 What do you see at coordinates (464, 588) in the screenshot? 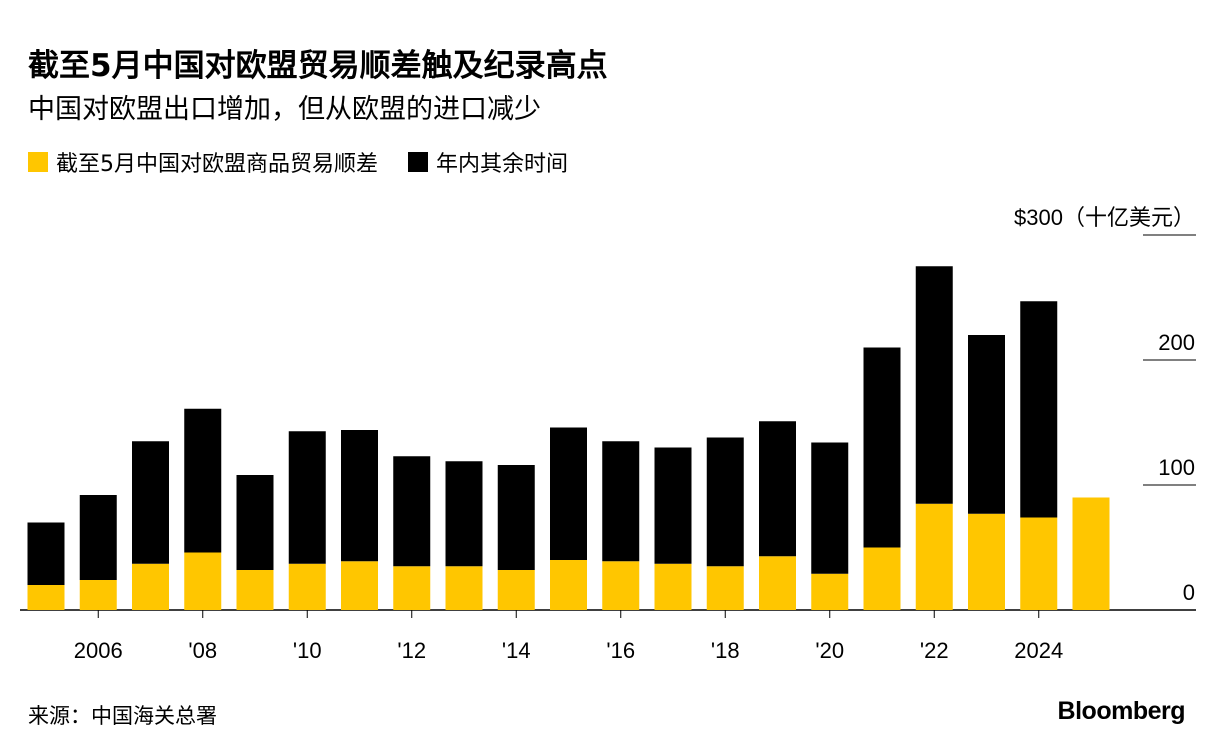
I see `bar-ytd-2013` at bounding box center [464, 588].